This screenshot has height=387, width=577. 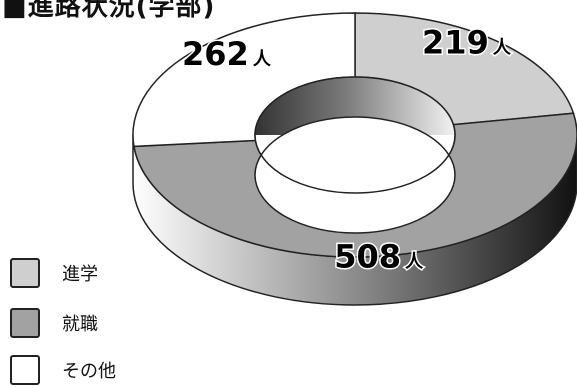 What do you see at coordinates (25, 273) in the screenshot?
I see `legend-swatch-shingaku` at bounding box center [25, 273].